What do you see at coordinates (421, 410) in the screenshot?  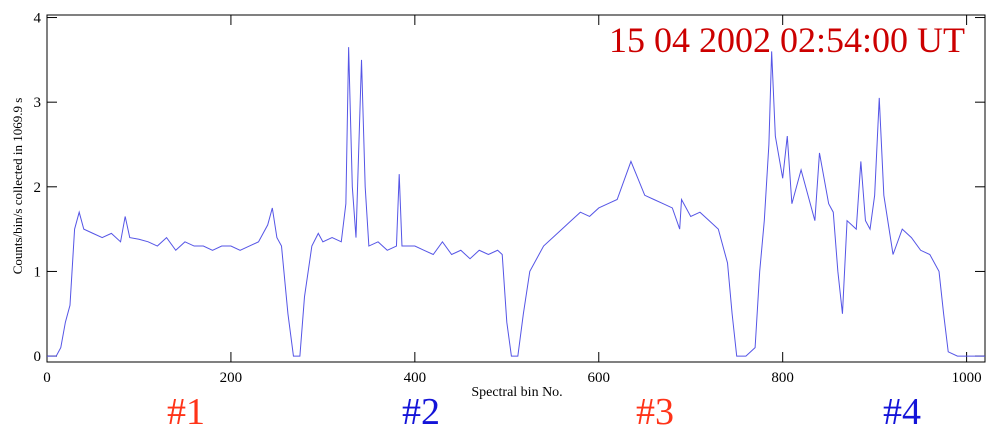 I see `region-label: #2` at bounding box center [421, 410].